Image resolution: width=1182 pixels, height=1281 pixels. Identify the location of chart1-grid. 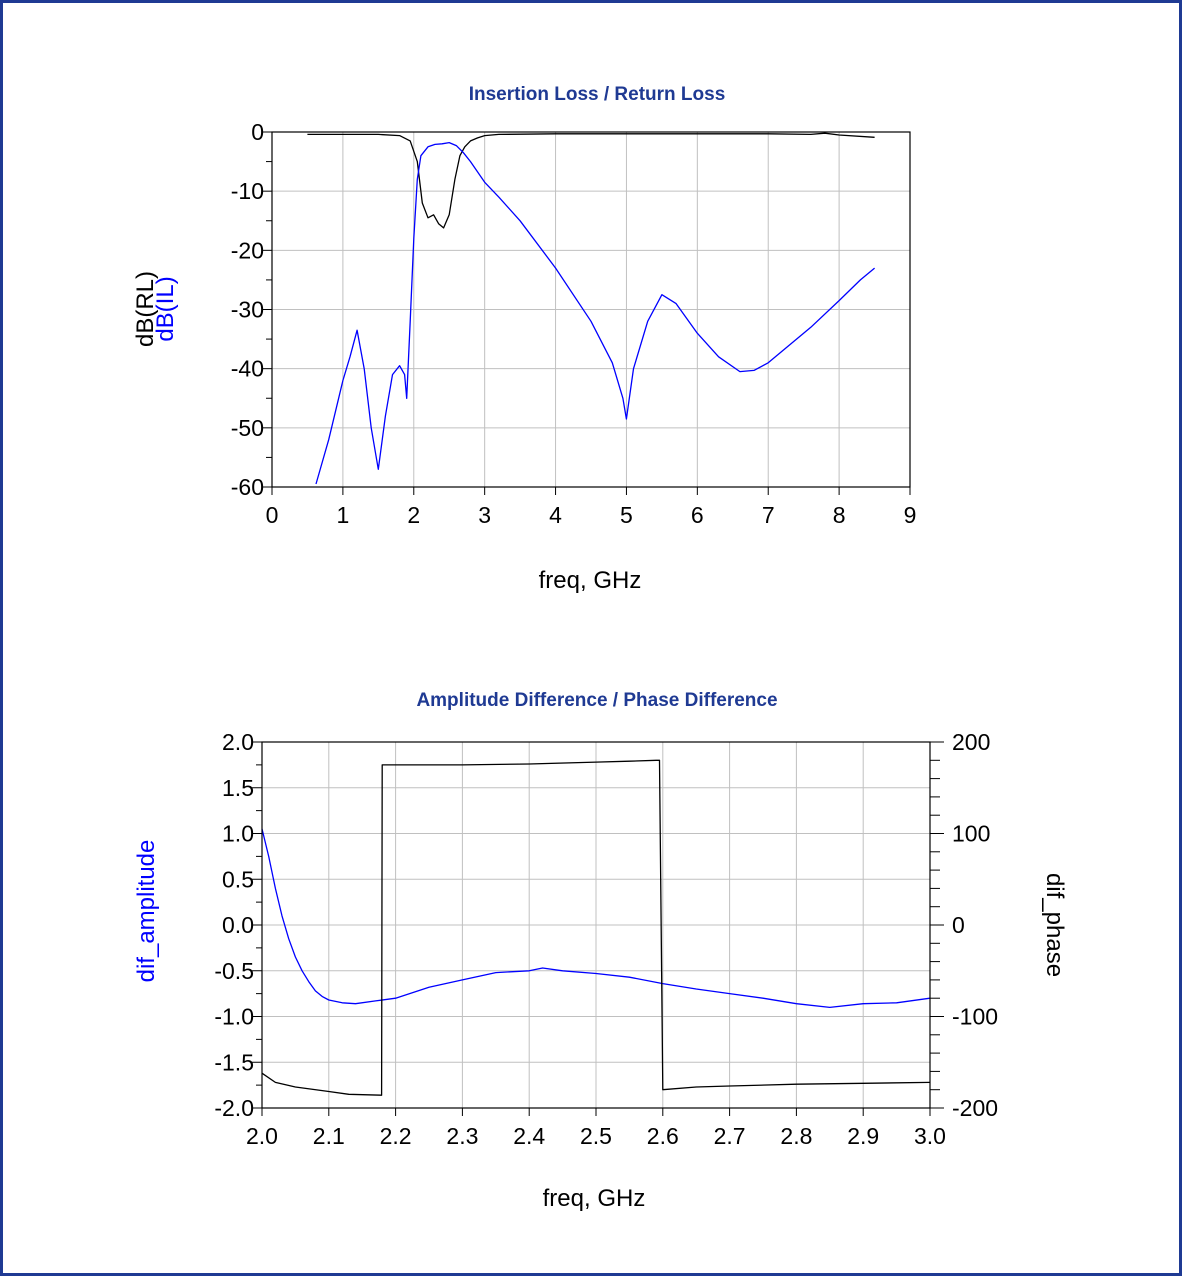
(591, 309).